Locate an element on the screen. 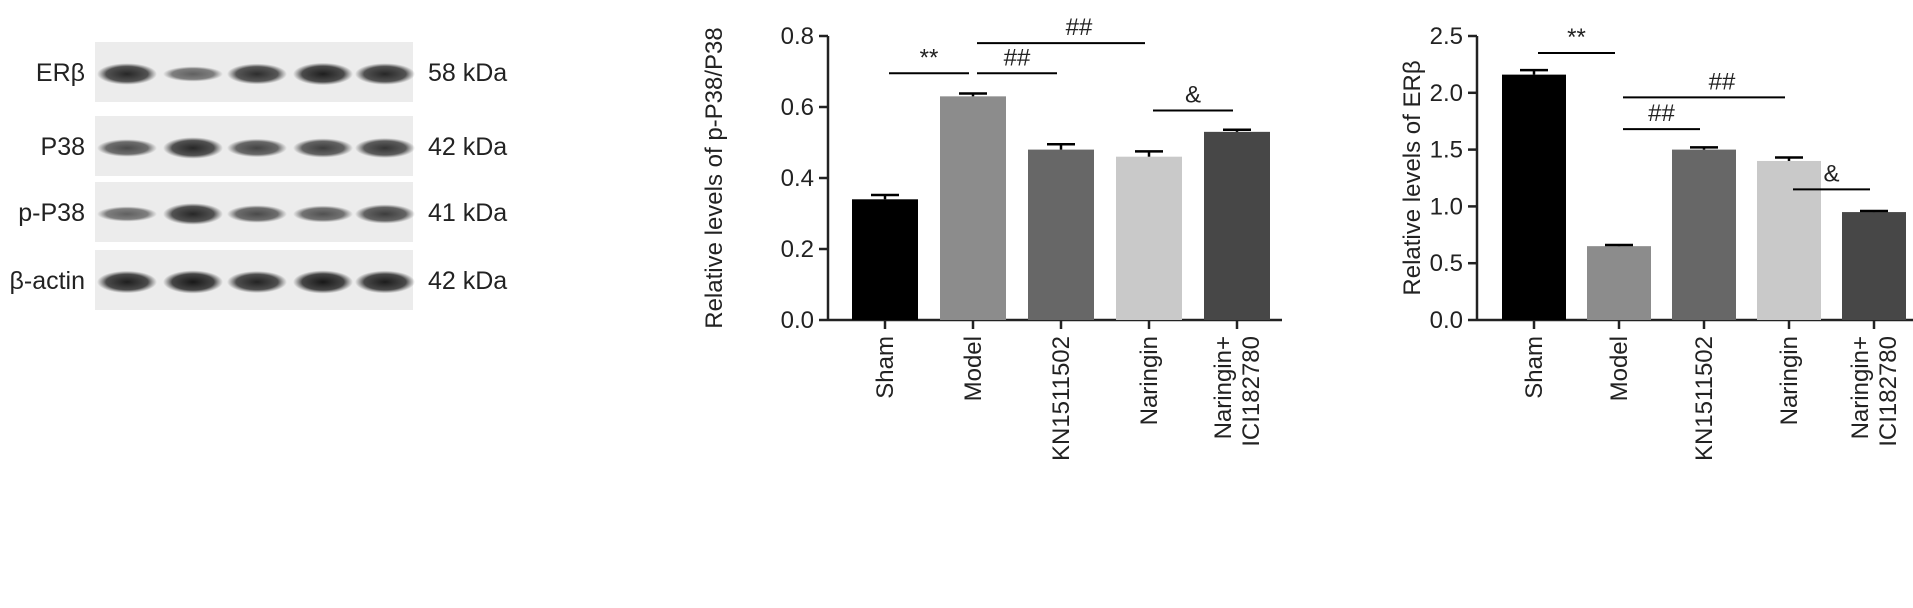 This screenshot has height=608, width=1913. y-tick-label: 2.5 is located at coordinates (1446, 36).